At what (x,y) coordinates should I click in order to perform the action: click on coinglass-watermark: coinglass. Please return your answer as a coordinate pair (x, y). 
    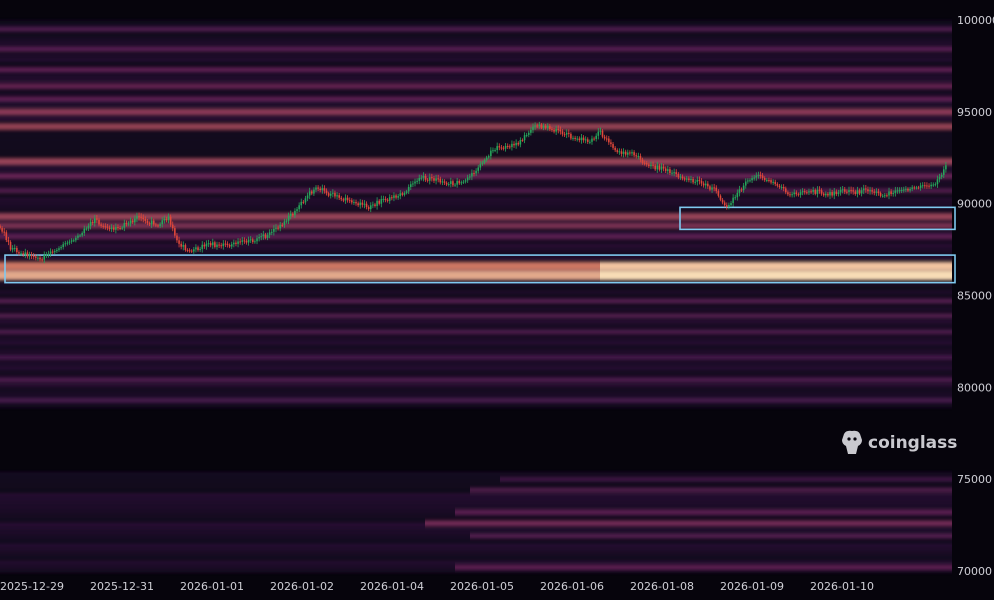
    Looking at the image, I should click on (899, 442).